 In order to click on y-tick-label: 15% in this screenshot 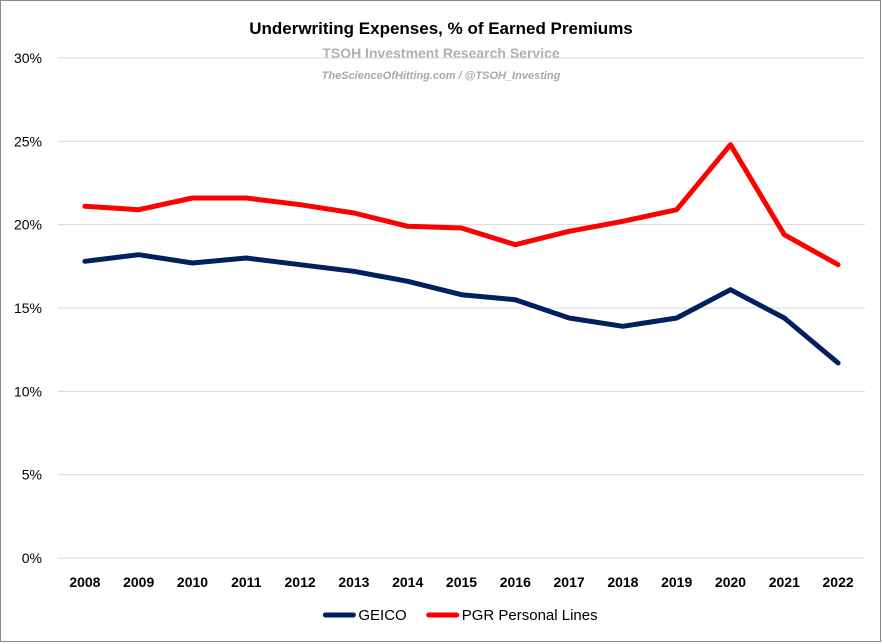, I will do `click(28, 308)`.